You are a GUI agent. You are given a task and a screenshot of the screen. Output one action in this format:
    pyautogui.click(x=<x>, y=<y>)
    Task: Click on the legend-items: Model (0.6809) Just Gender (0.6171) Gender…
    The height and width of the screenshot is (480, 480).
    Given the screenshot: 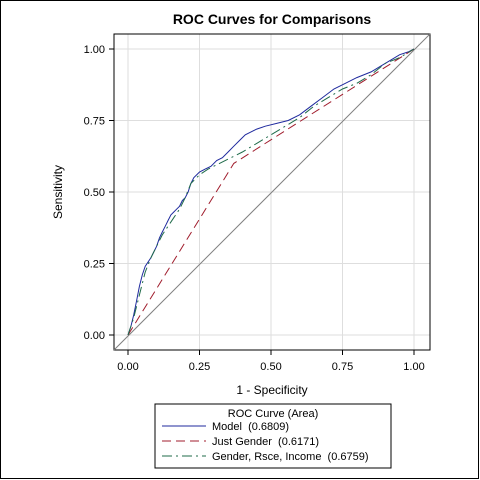 What is the action you would take?
    pyautogui.click(x=265, y=442)
    